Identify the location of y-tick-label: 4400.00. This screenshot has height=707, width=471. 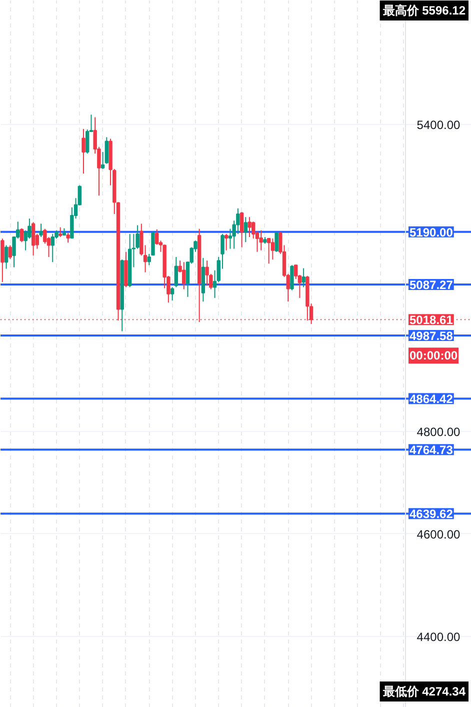
(438, 637).